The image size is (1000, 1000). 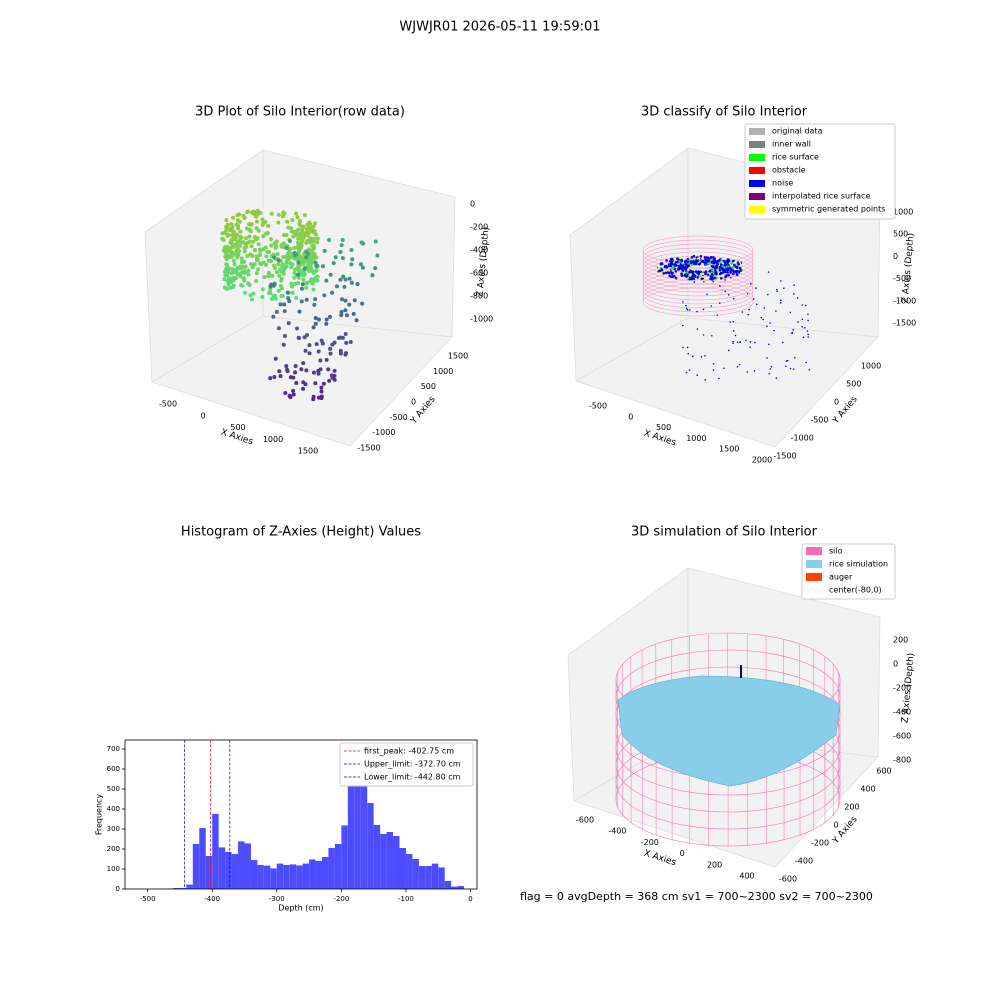 What do you see at coordinates (757, 209) in the screenshot?
I see `legend-swatch` at bounding box center [757, 209].